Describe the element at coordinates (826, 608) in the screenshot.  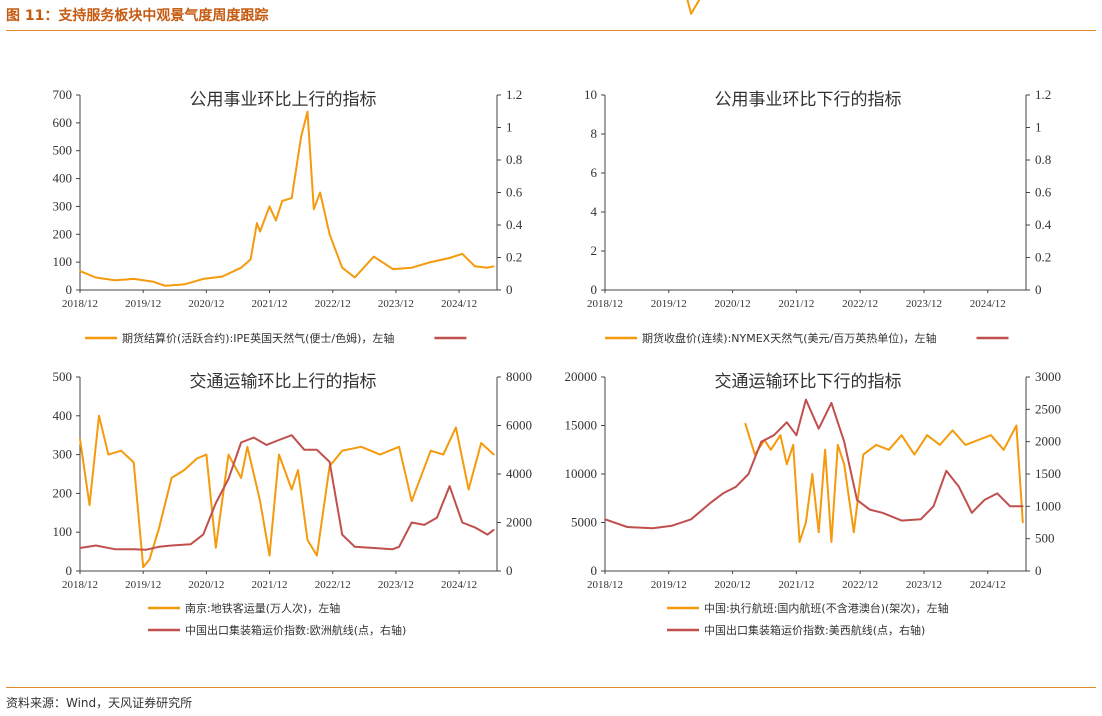
I see `legend-label: 中国:执行航班:国内航班(不含港澳台)(架次)，左轴` at that location.